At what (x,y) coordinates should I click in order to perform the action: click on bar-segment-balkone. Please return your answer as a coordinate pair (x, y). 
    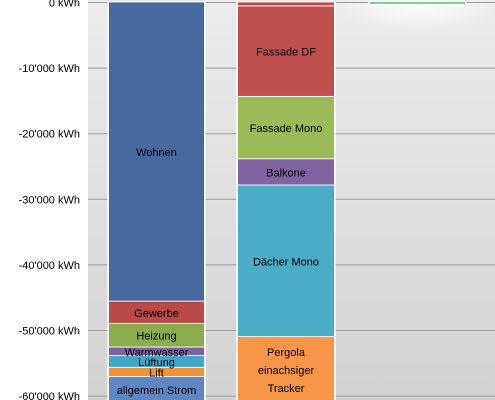
    Looking at the image, I should click on (286, 172).